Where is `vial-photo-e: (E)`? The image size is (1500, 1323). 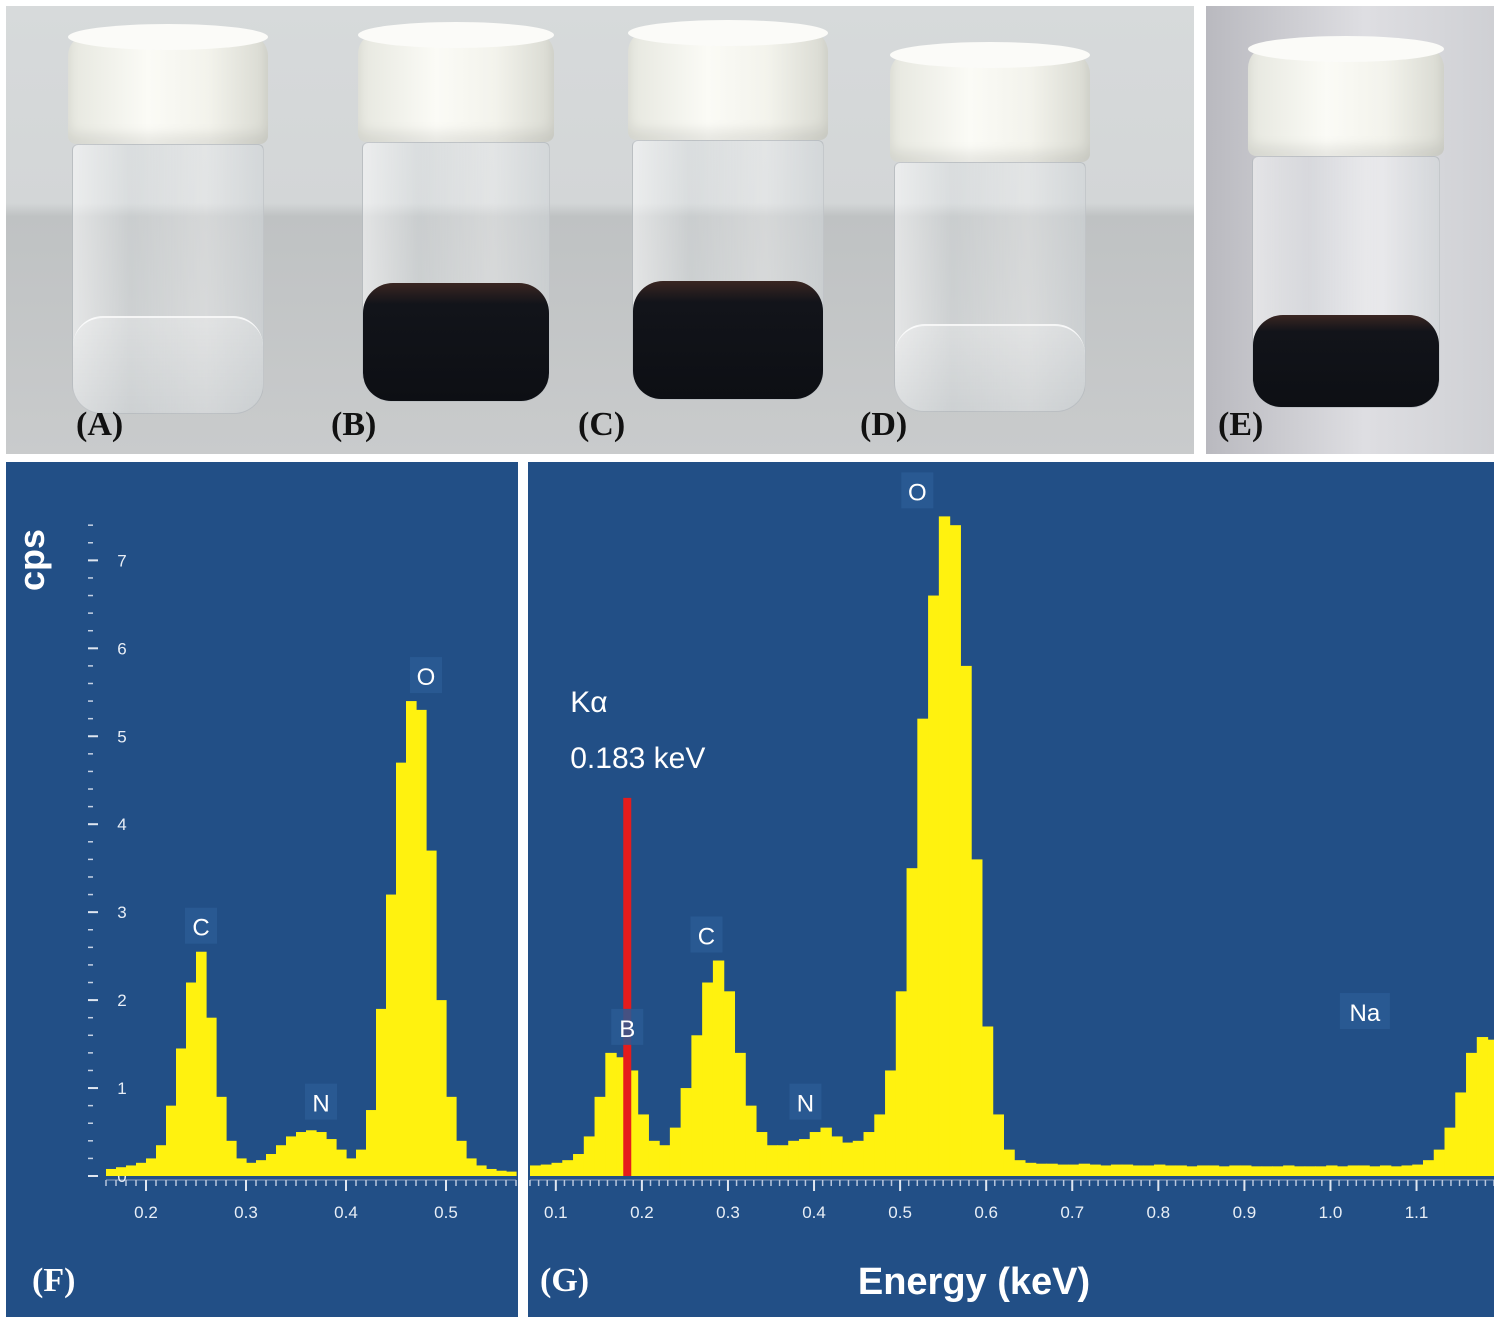
vial-photo-e: (E) is located at coordinates (1350, 230).